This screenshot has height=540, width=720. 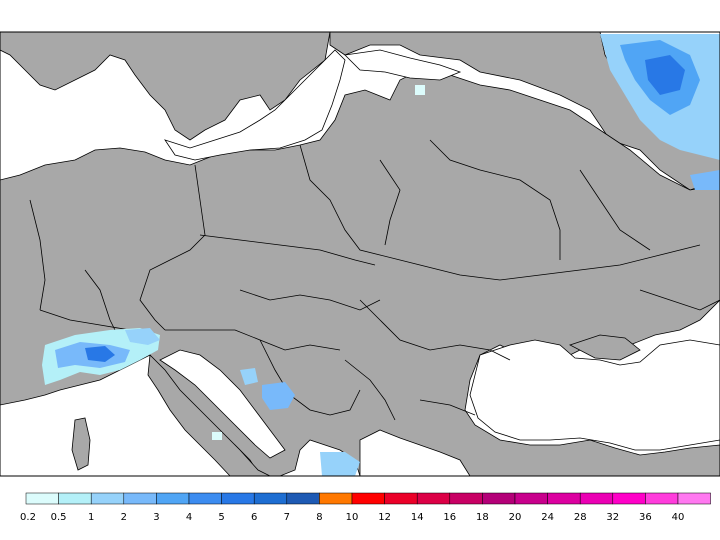 I want to click on legend-label-10: 10, so click(x=352, y=517).